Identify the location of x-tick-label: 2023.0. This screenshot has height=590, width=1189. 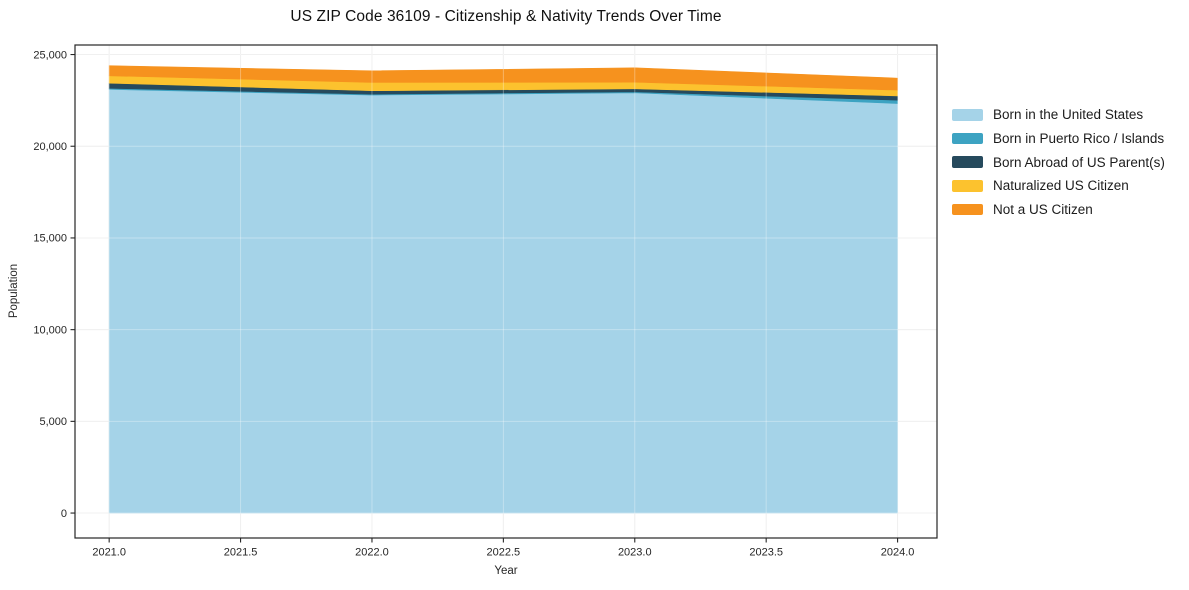
(635, 553).